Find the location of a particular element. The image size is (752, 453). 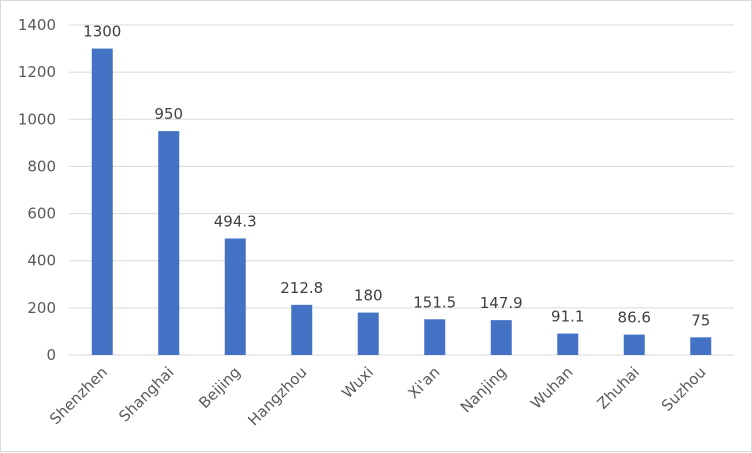

x-tick-label: Zhuhai is located at coordinates (618, 388).